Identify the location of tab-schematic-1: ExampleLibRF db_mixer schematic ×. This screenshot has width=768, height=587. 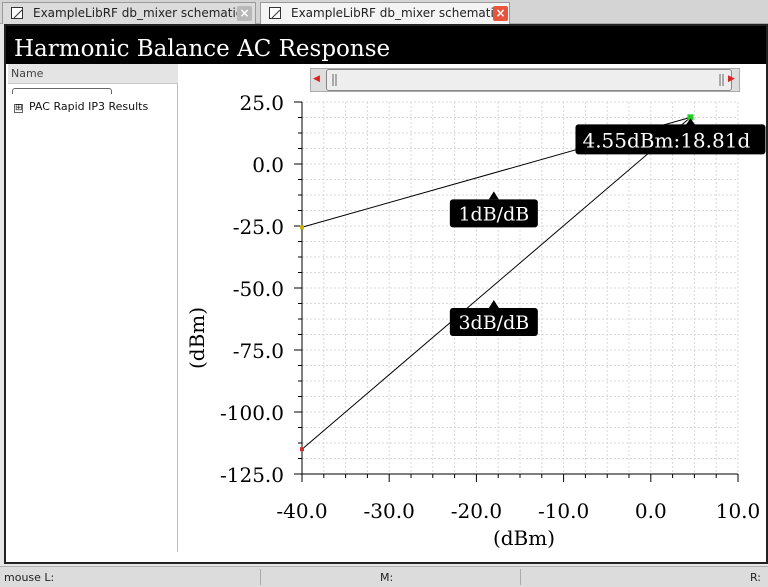
(129, 13).